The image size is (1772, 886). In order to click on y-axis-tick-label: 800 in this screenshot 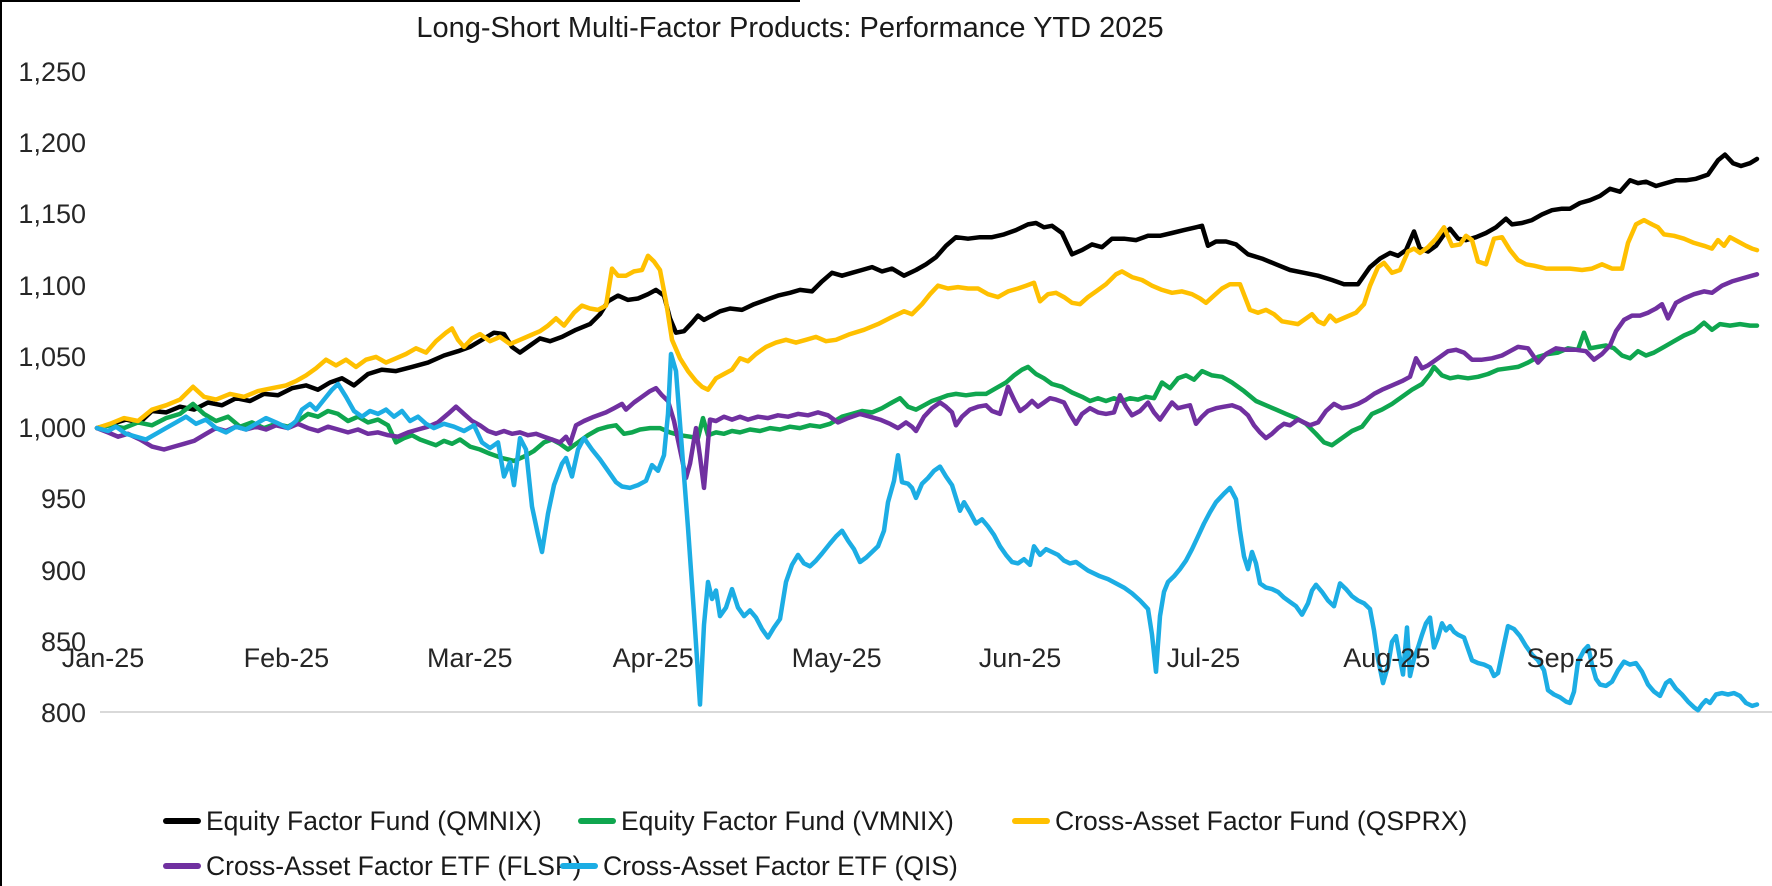, I will do `click(63, 713)`.